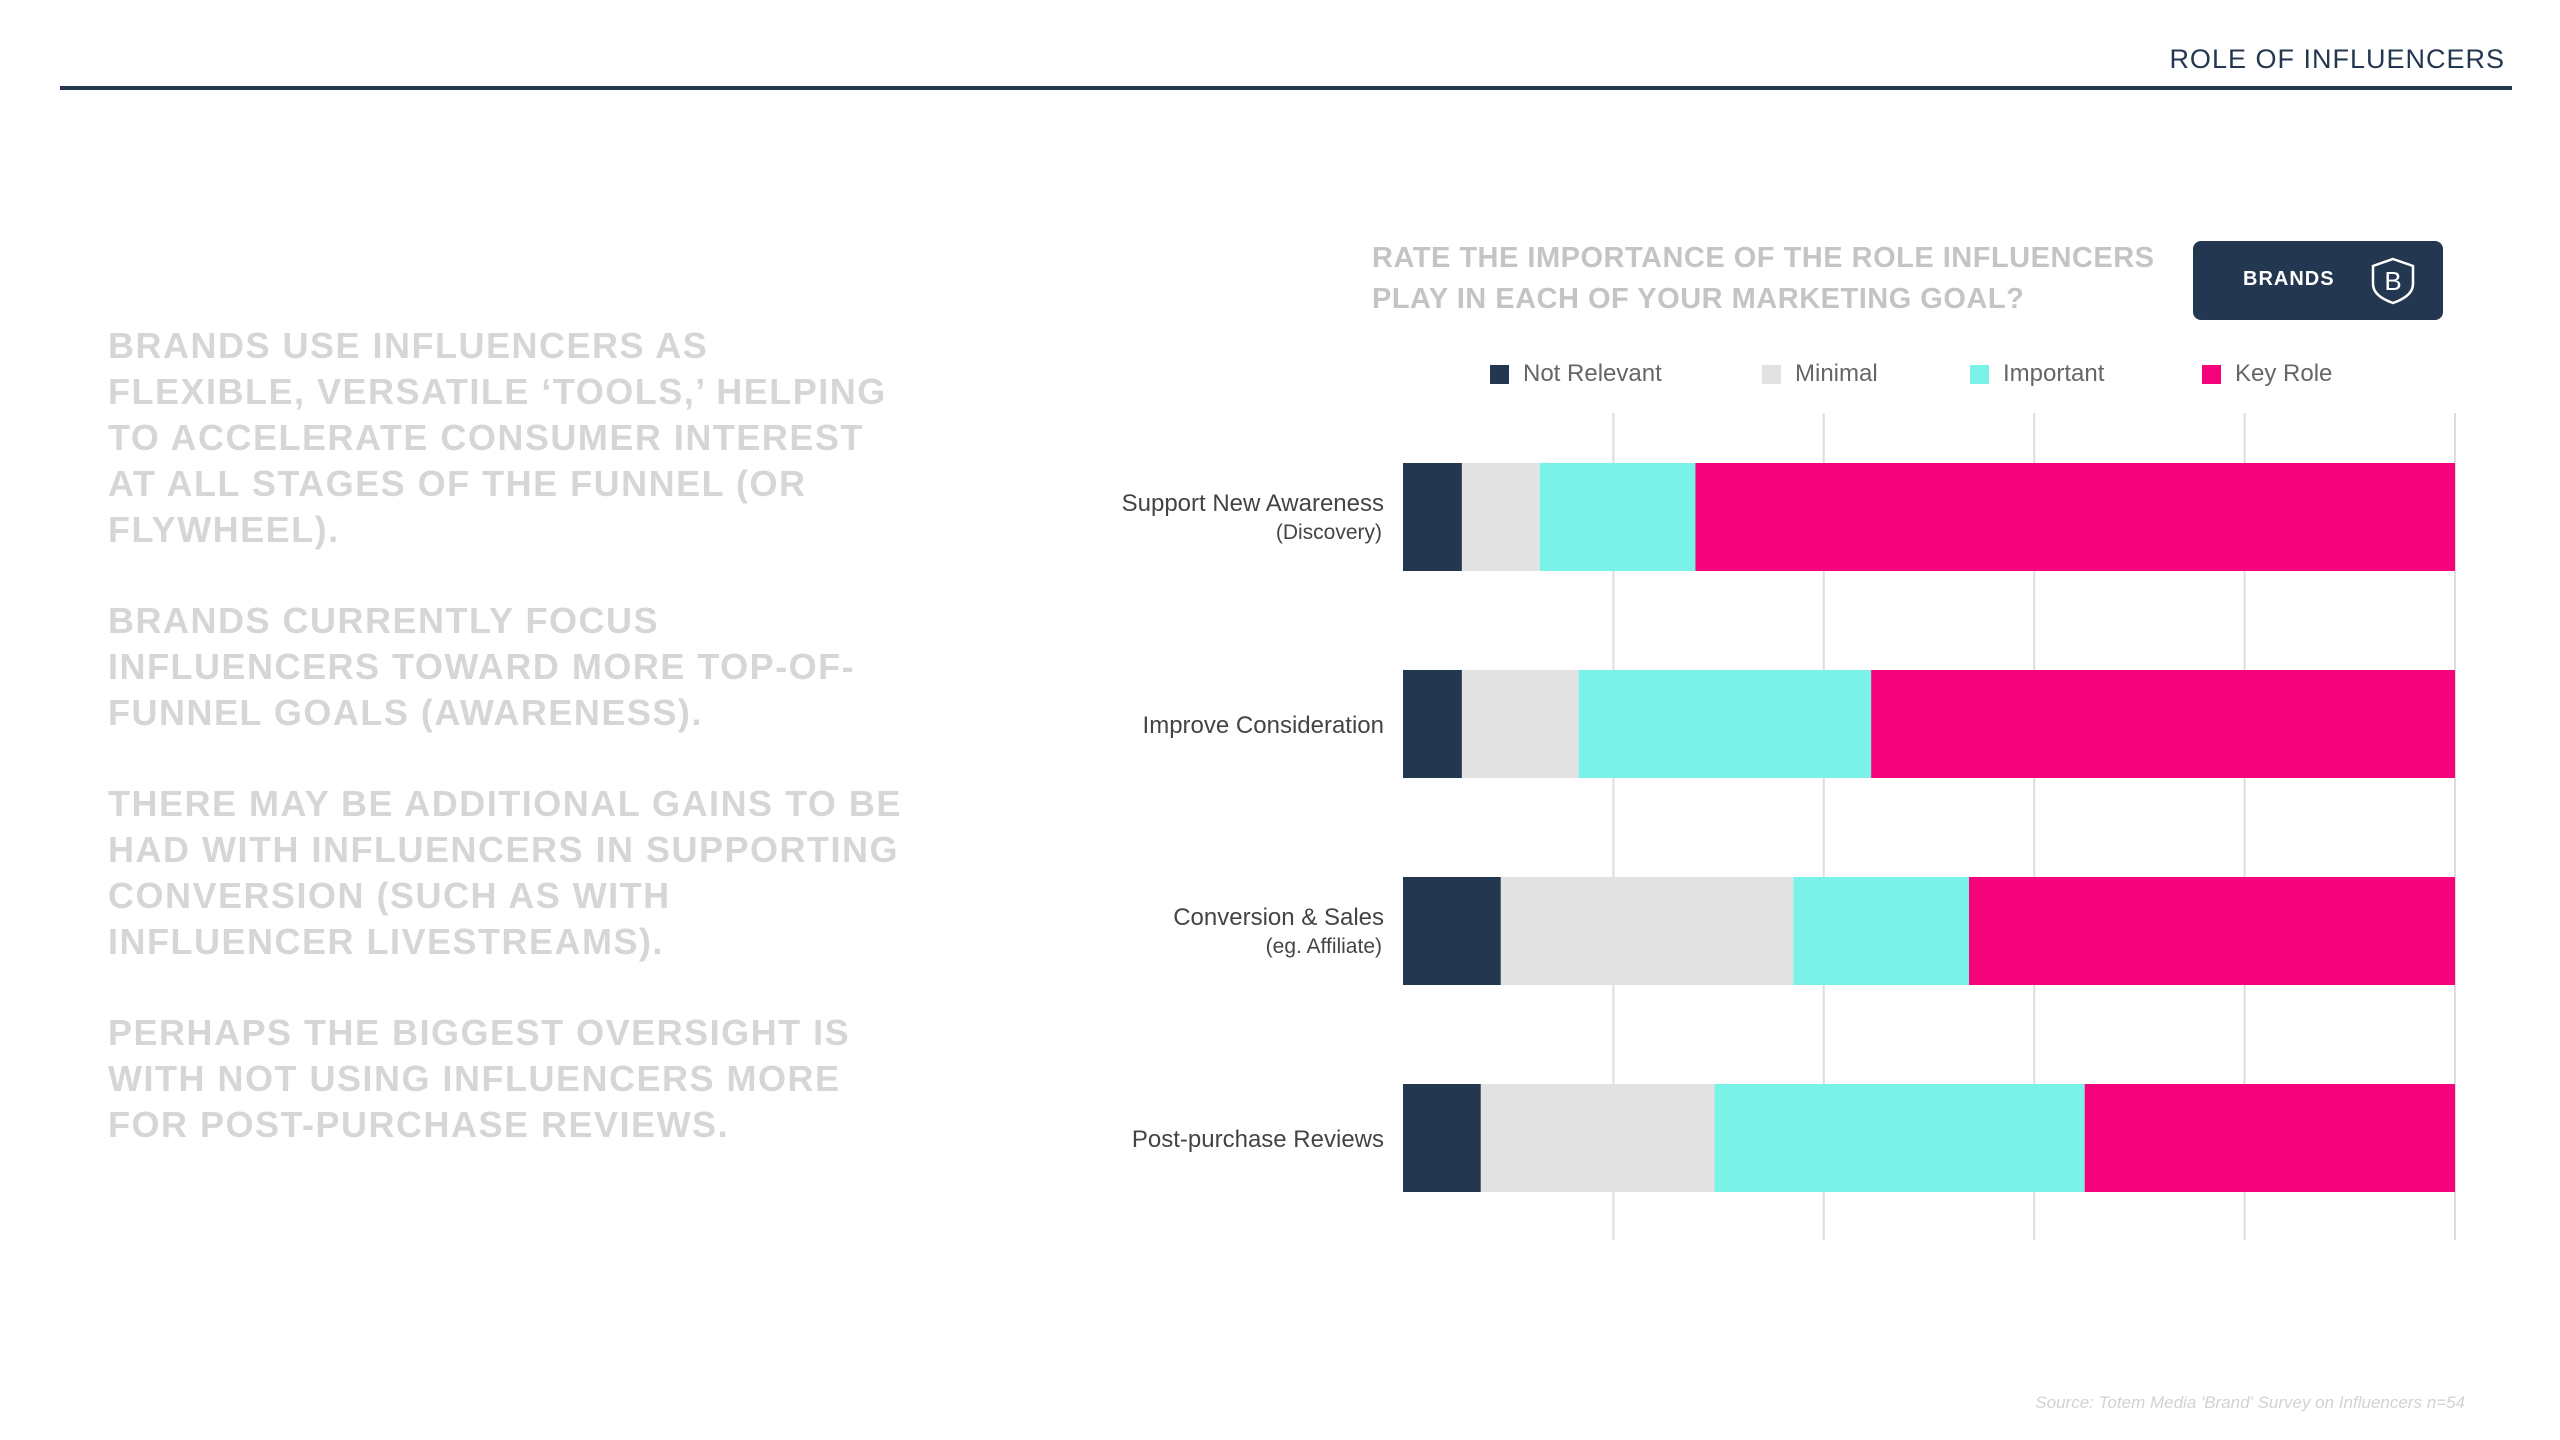  I want to click on legend-item-important: Important, so click(2037, 374).